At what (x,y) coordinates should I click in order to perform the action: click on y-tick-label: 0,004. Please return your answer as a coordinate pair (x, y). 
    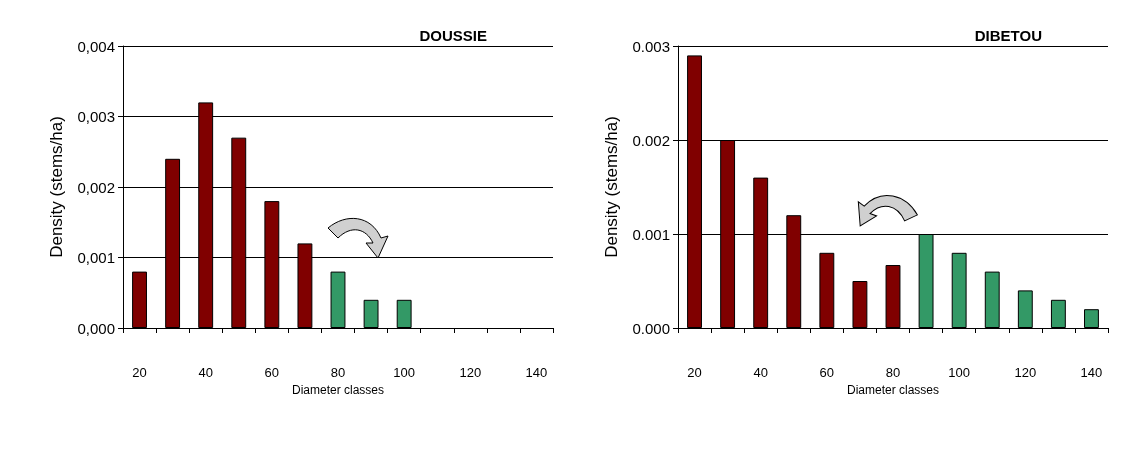
    Looking at the image, I should click on (96, 46).